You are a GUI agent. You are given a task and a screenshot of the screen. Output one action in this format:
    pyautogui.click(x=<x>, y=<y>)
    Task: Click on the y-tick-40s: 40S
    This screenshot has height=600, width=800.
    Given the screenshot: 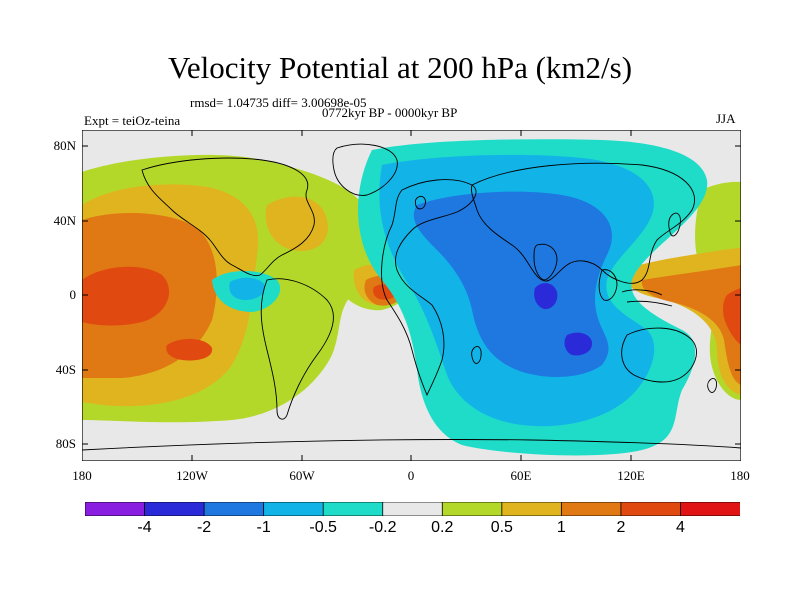 What is the action you would take?
    pyautogui.click(x=65, y=369)
    